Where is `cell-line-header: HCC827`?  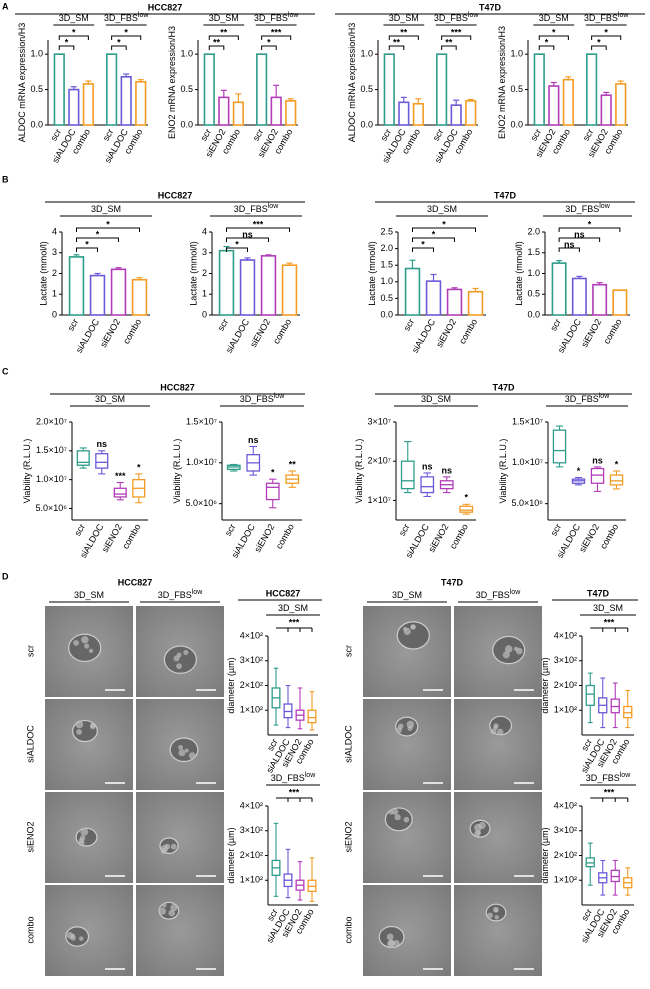 cell-line-header: HCC827 is located at coordinates (165, 7).